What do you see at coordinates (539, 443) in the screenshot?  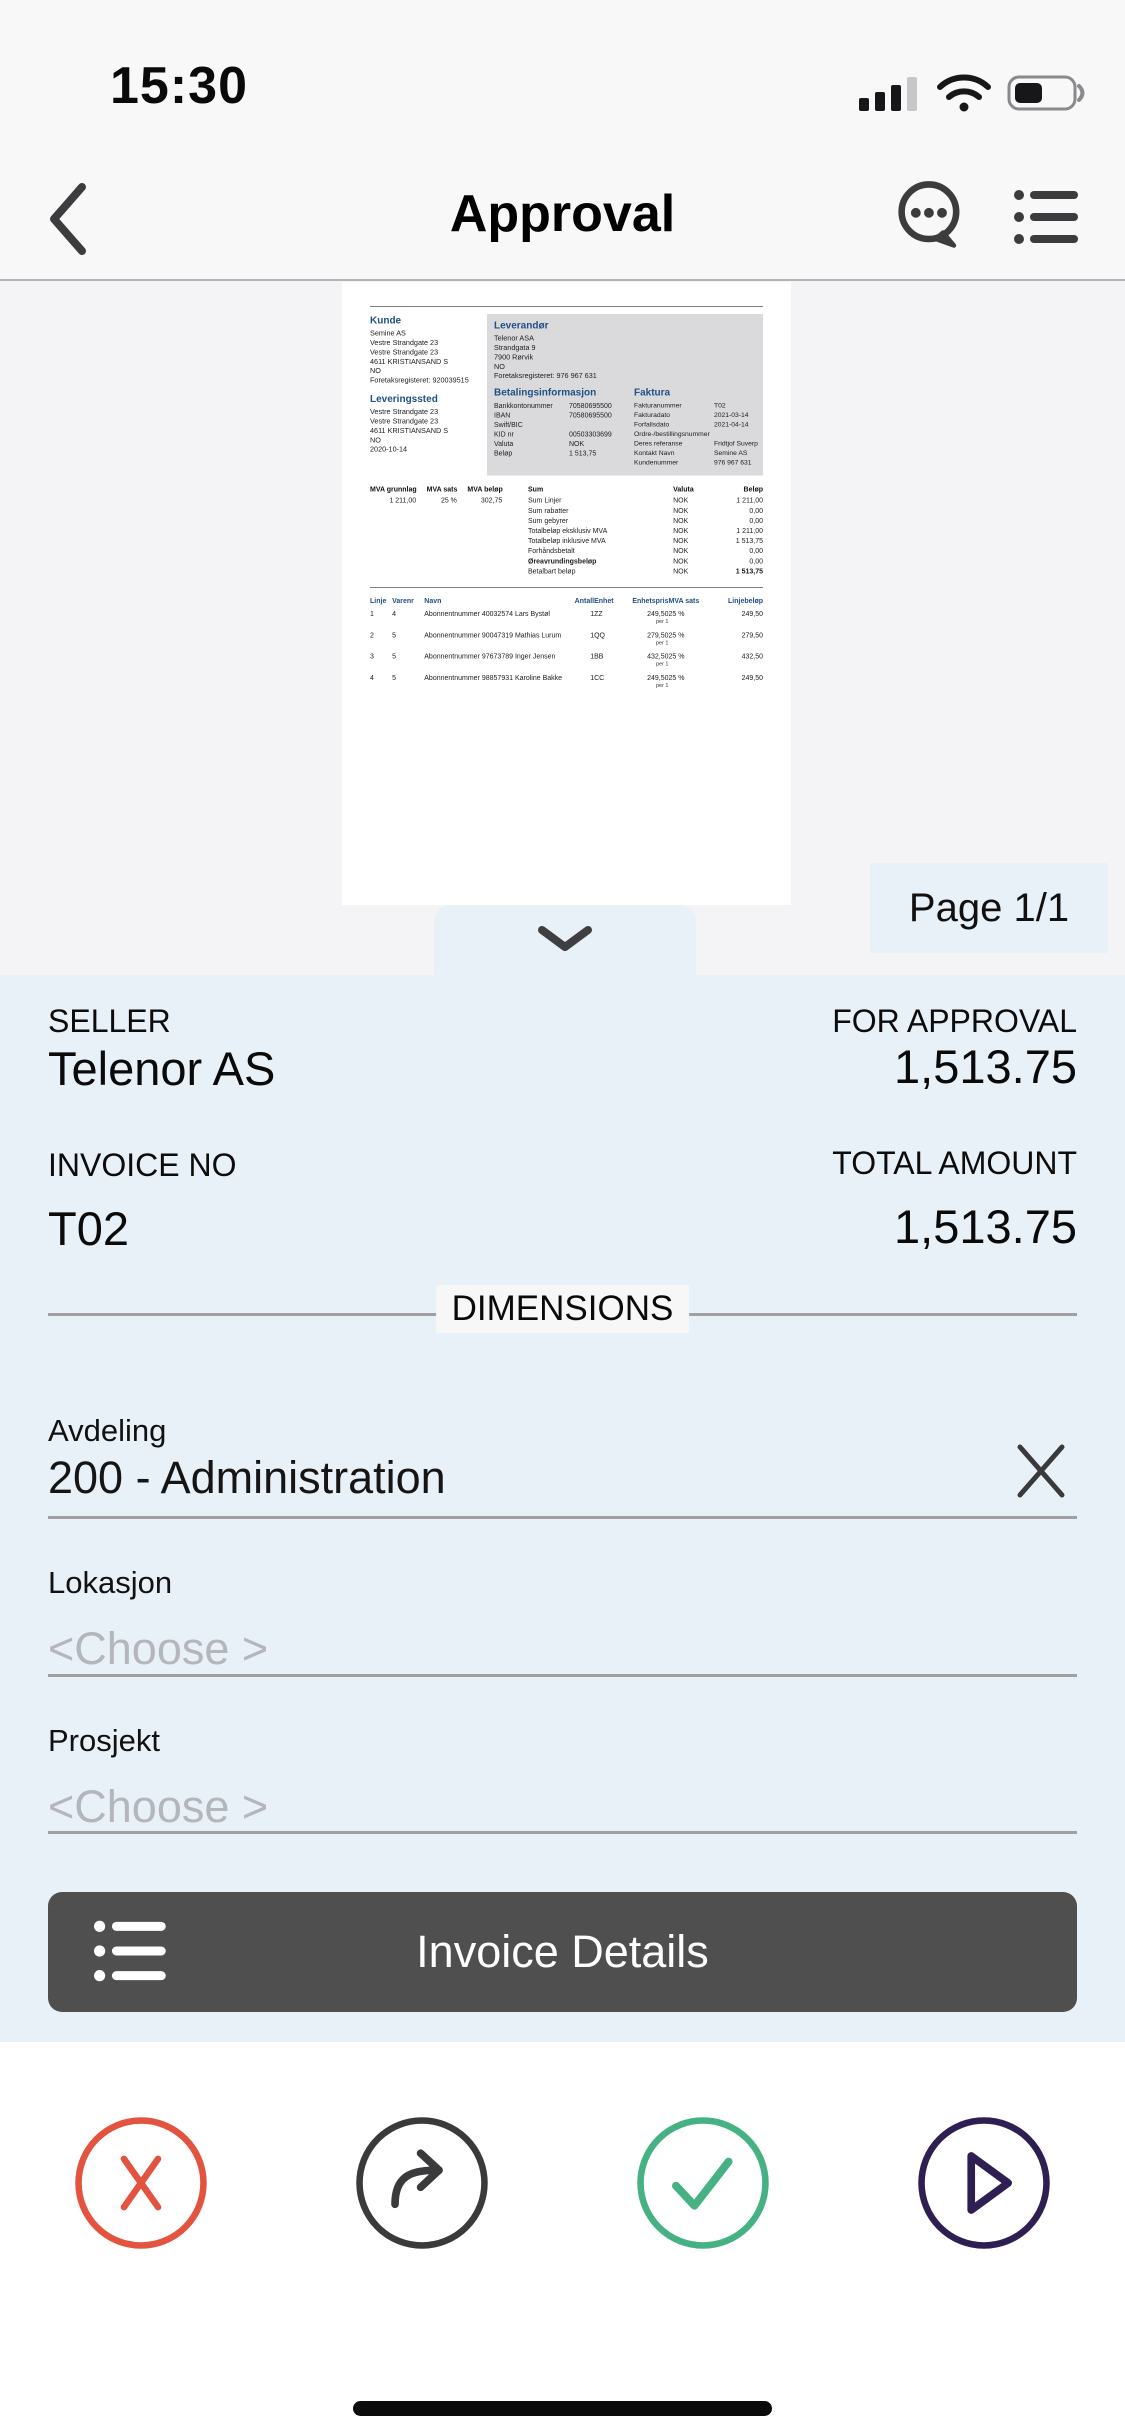 I see `table-row: Valuta NOK` at bounding box center [539, 443].